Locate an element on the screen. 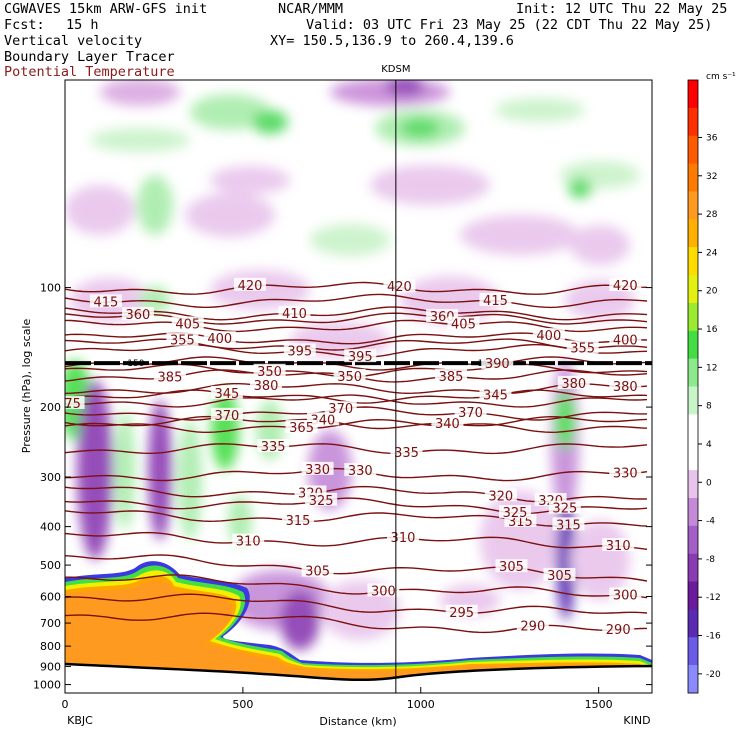  colorbar-unit: cm s⁻¹ is located at coordinates (721, 77).